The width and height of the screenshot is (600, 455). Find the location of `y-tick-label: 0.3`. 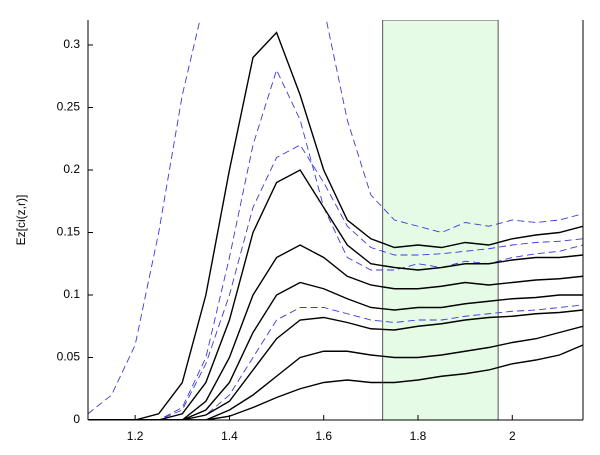

y-tick-label: 0.3 is located at coordinates (71, 44).